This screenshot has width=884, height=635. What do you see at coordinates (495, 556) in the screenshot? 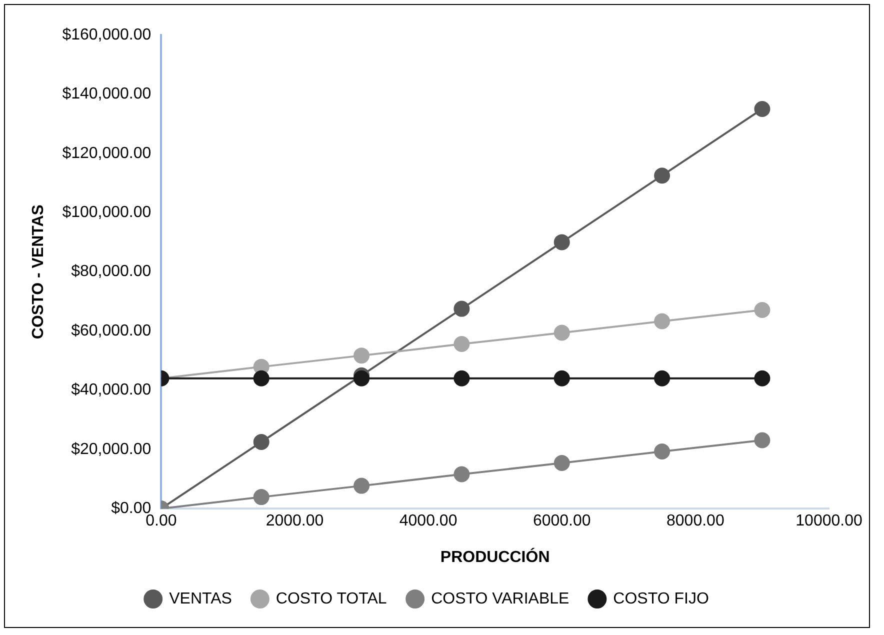
I see `x-axis-title: PRODUCCIÓN` at bounding box center [495, 556].